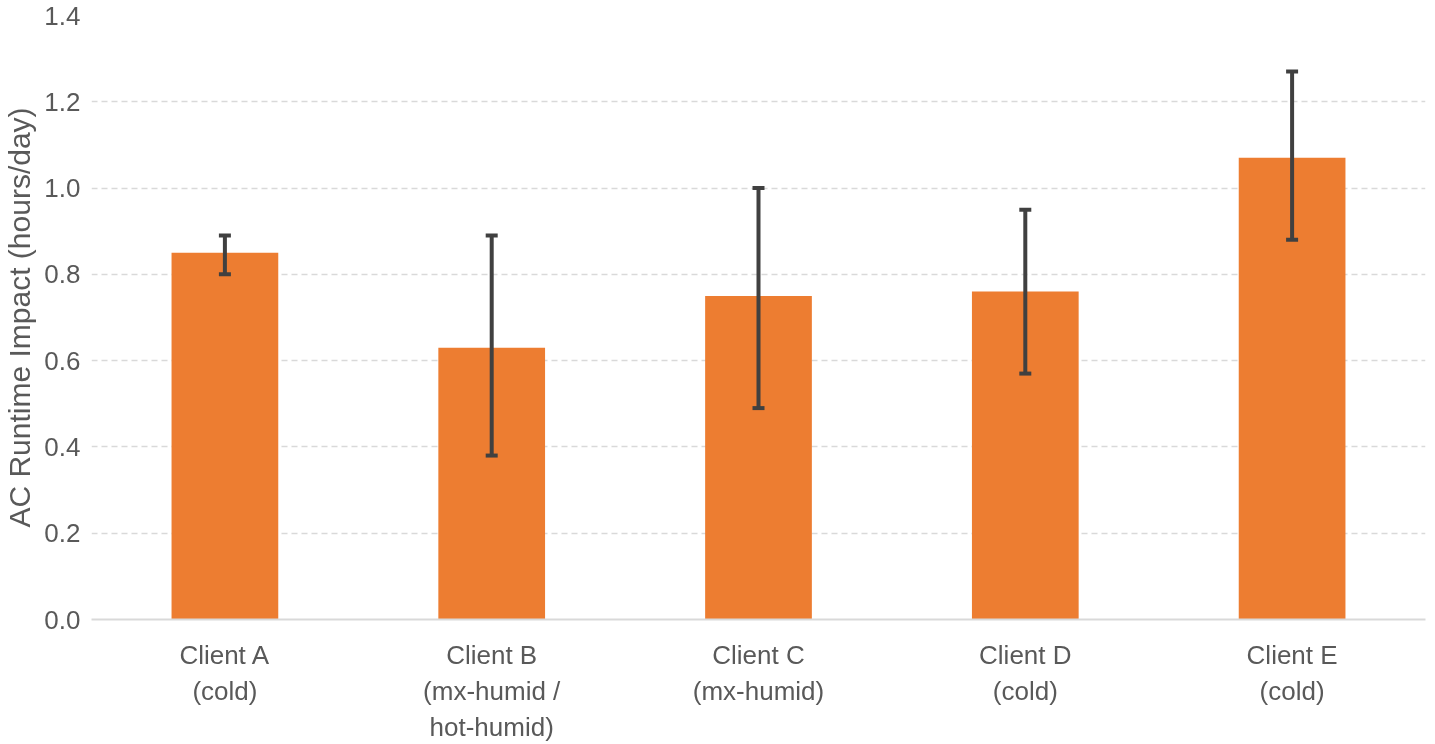 The image size is (1435, 744). I want to click on y-tick-label: 0.6, so click(62, 360).